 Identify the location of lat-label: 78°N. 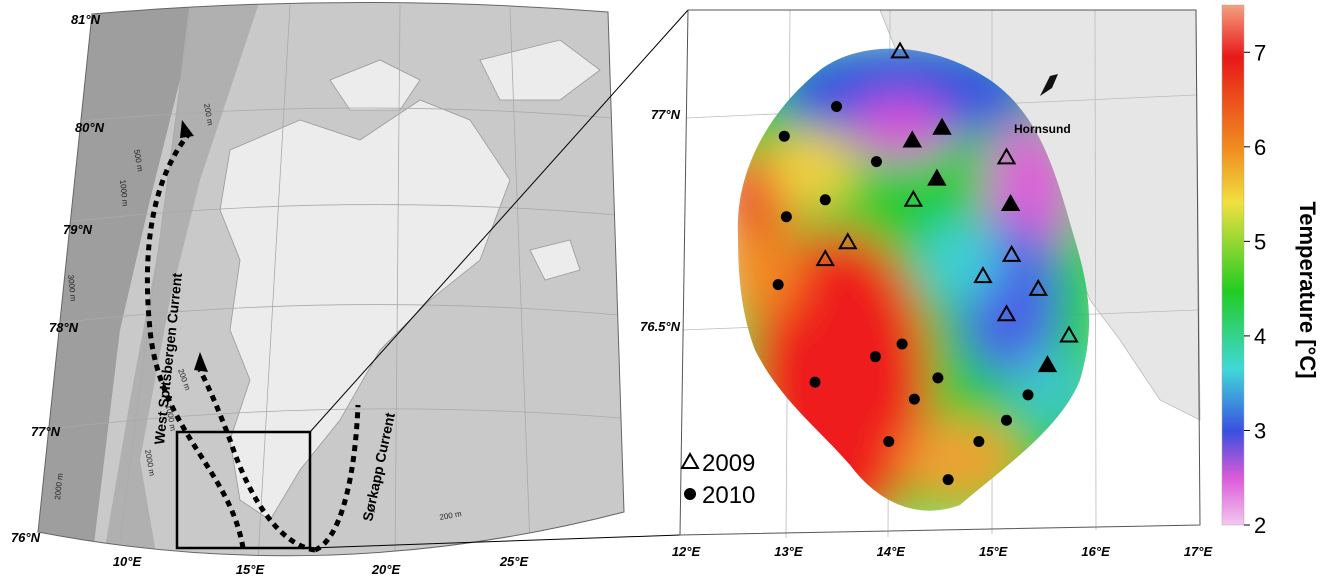
(64, 327).